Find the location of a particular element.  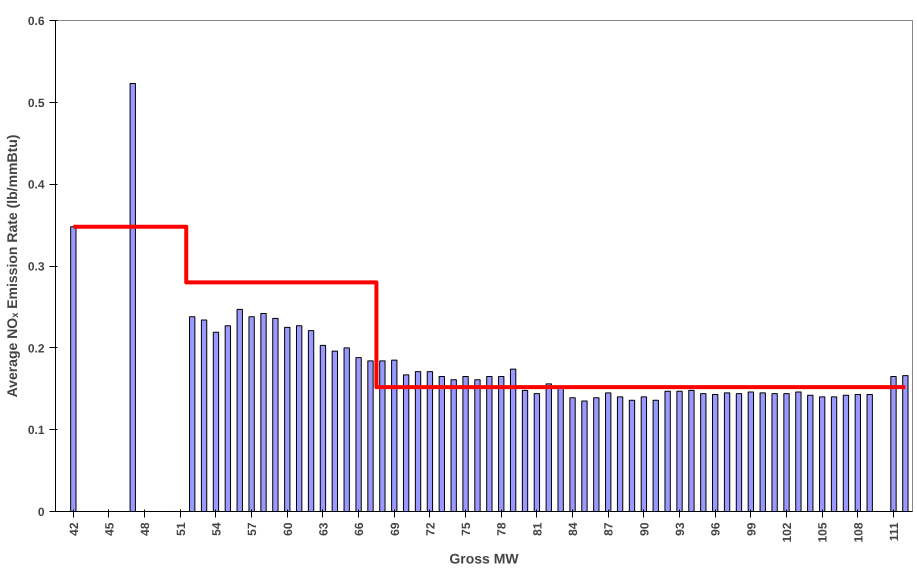

y-tick-label: 0.3 is located at coordinates (36, 267).